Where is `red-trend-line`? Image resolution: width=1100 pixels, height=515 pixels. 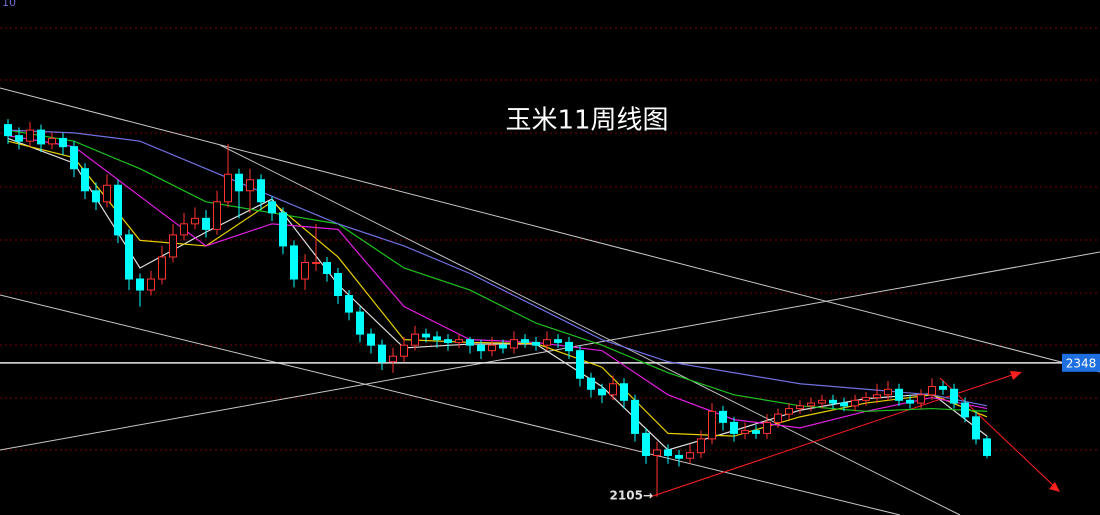 red-trend-line is located at coordinates (998, 433).